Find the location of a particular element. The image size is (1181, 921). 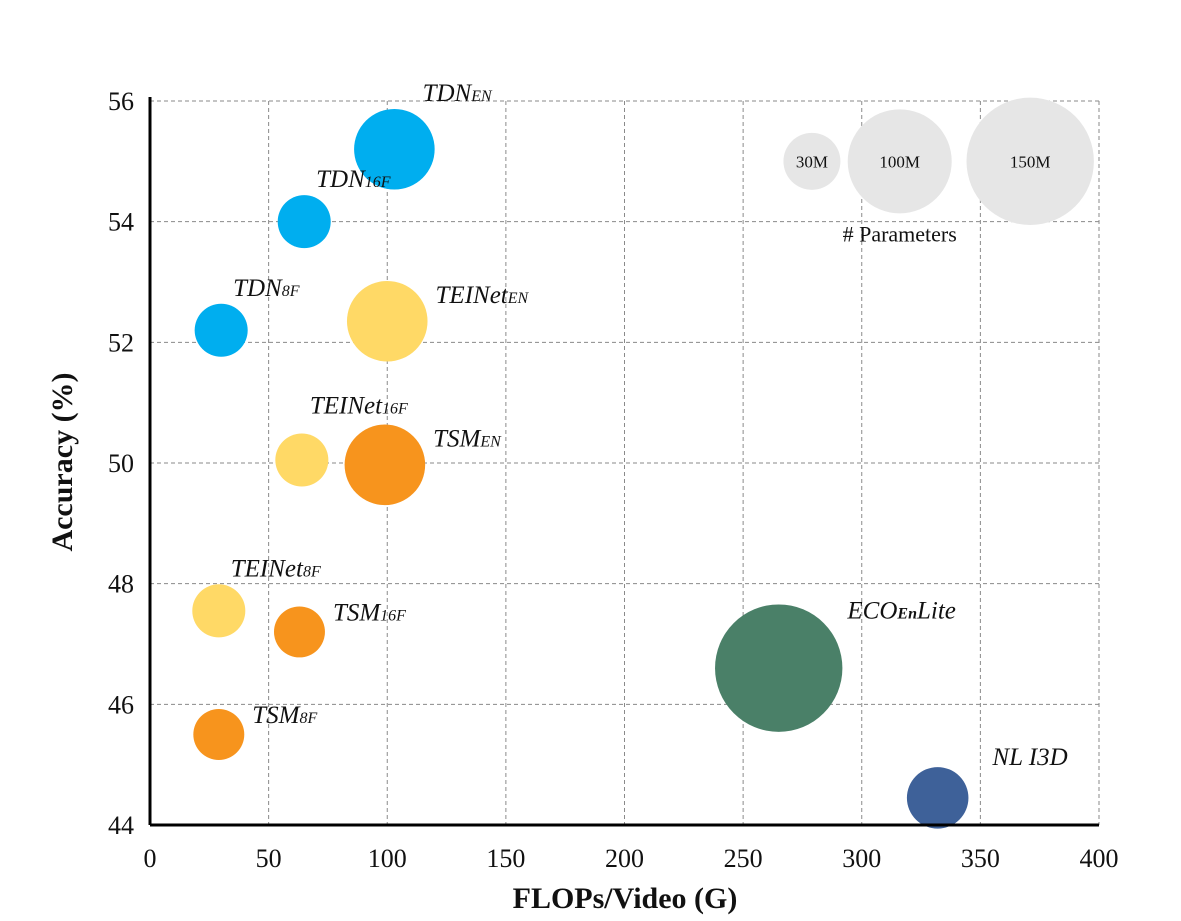

point-label: TSMEN is located at coordinates (467, 439).